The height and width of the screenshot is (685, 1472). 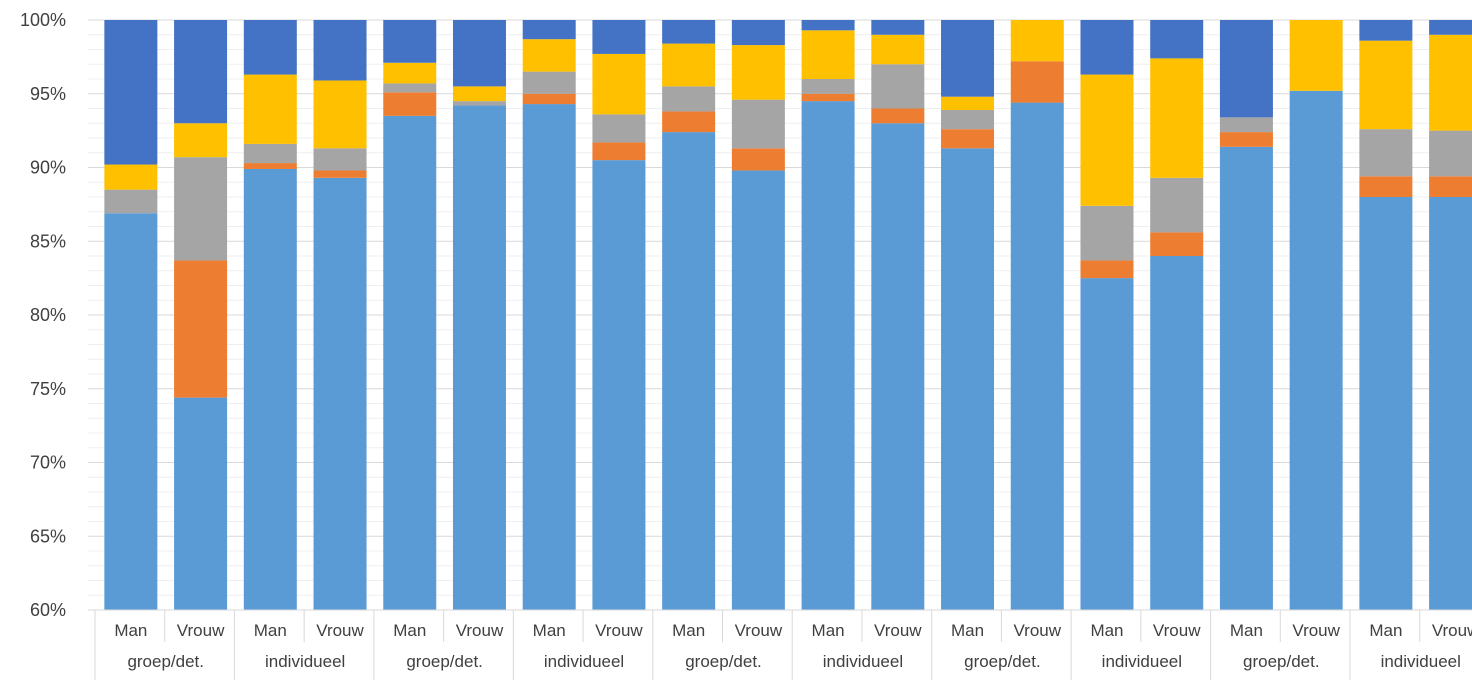 I want to click on y-tick-label: 85%, so click(x=48, y=241).